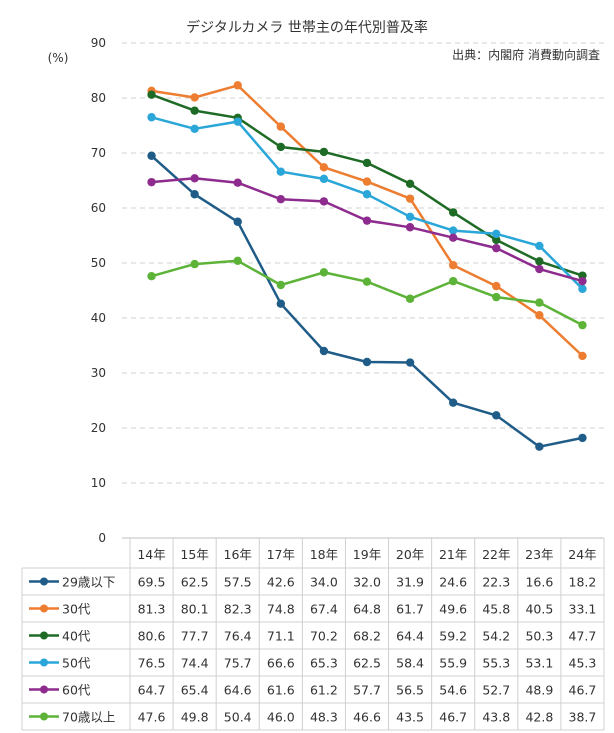 This screenshot has height=733, width=614. I want to click on x-tick-label: 22年, so click(496, 554).